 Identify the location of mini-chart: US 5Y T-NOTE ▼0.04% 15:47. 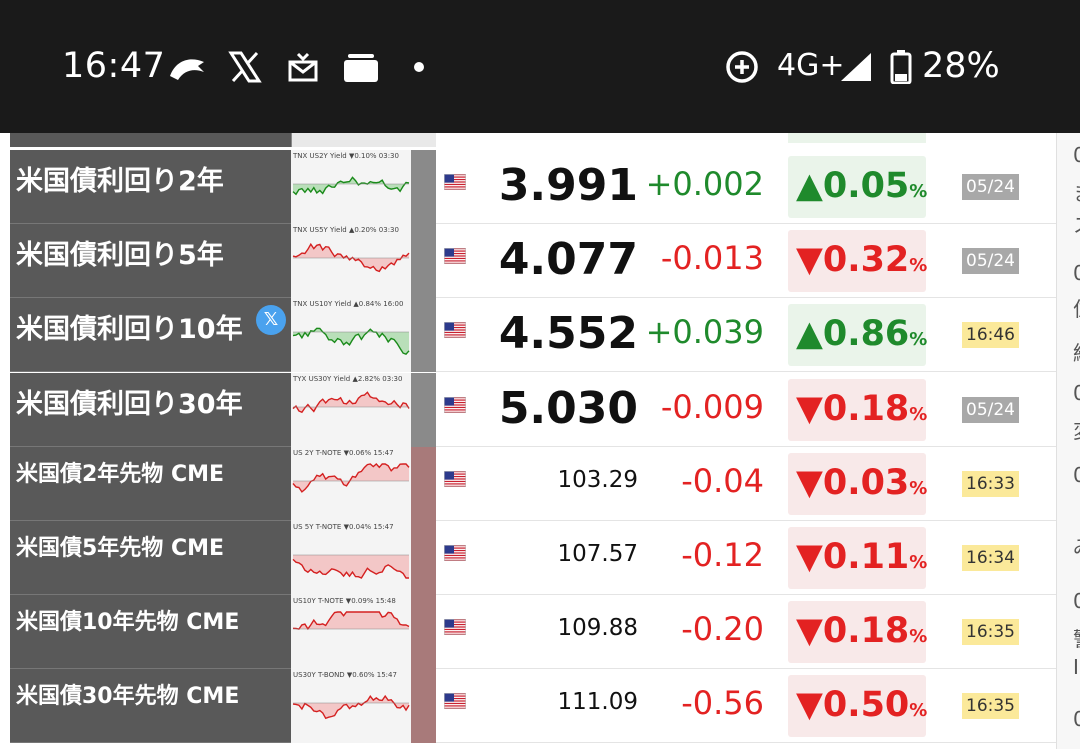
(363, 558).